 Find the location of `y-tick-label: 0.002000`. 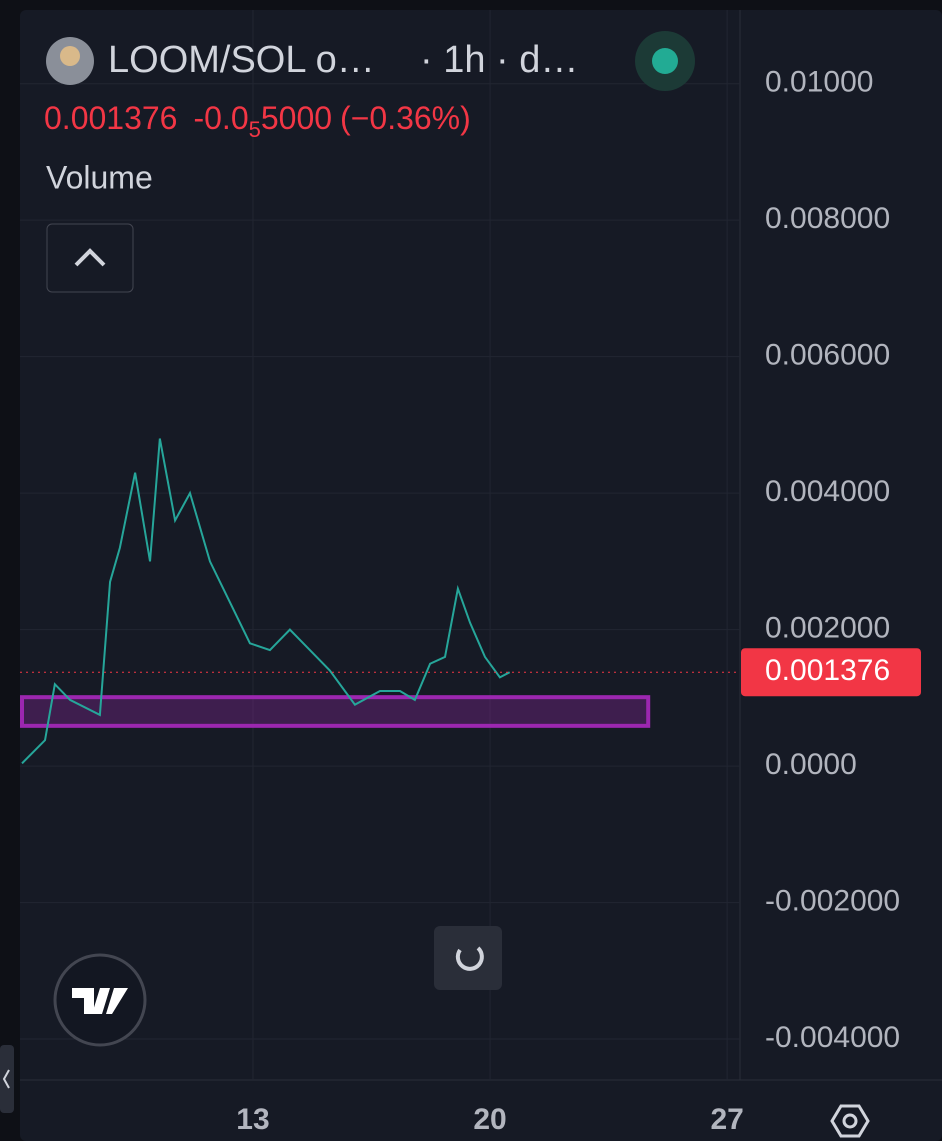

y-tick-label: 0.002000 is located at coordinates (827, 628).